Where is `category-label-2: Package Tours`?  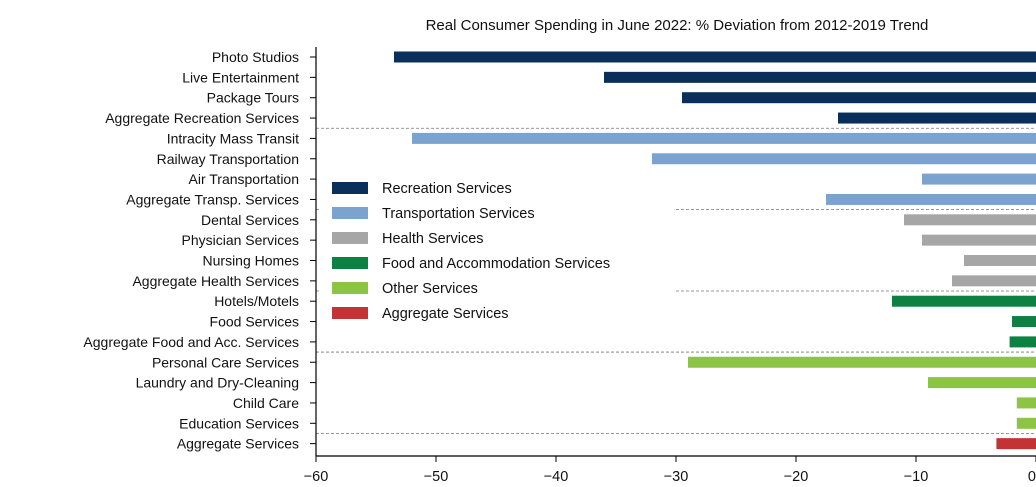
category-label-2: Package Tours is located at coordinates (253, 98).